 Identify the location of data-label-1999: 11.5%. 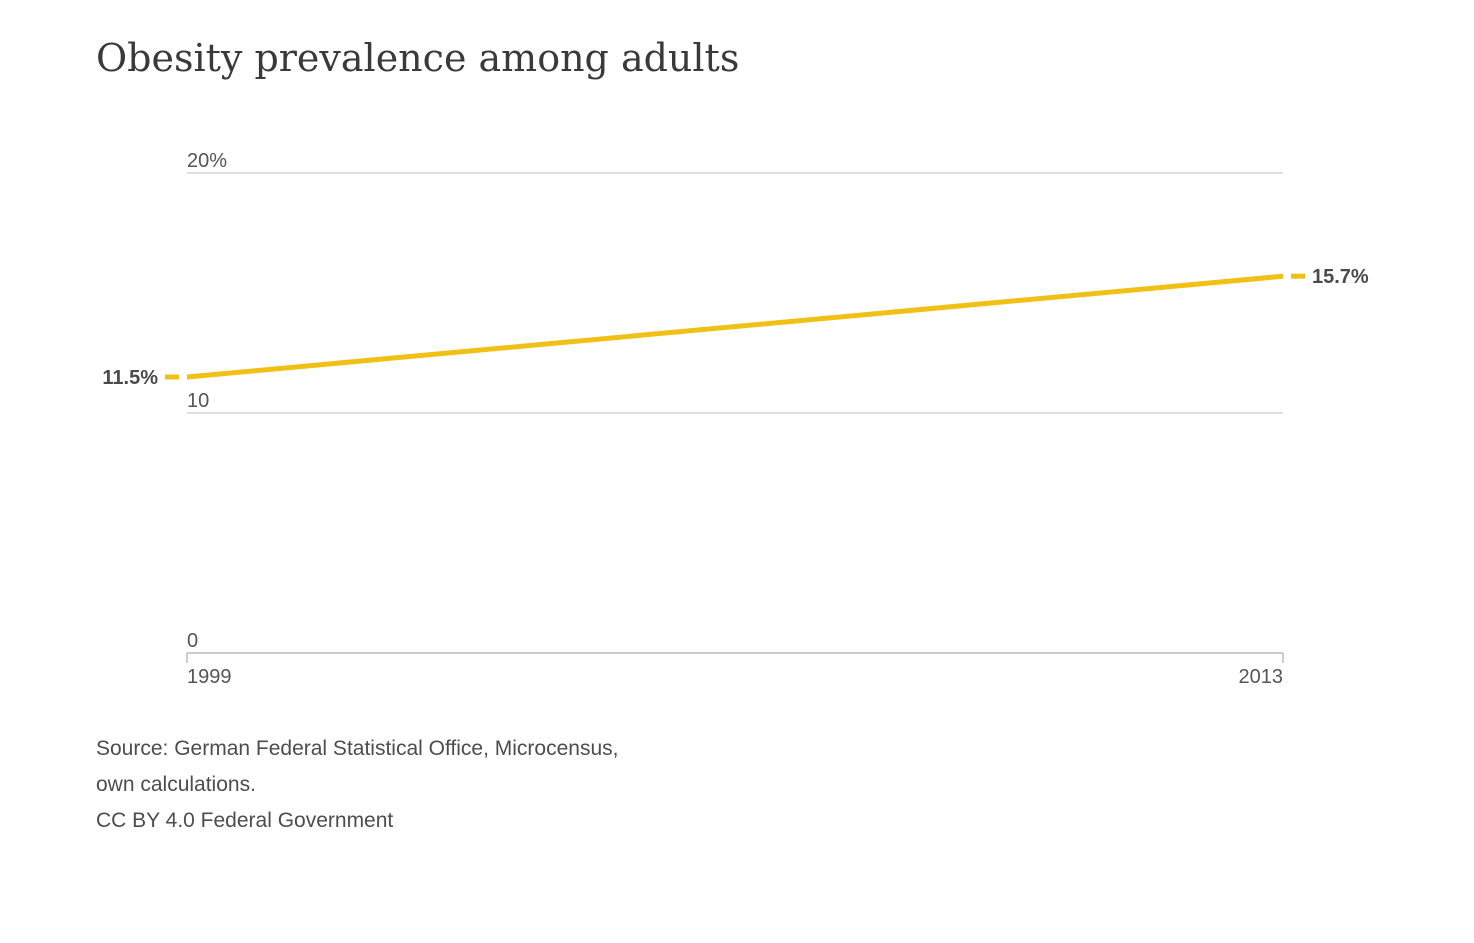
(130, 378).